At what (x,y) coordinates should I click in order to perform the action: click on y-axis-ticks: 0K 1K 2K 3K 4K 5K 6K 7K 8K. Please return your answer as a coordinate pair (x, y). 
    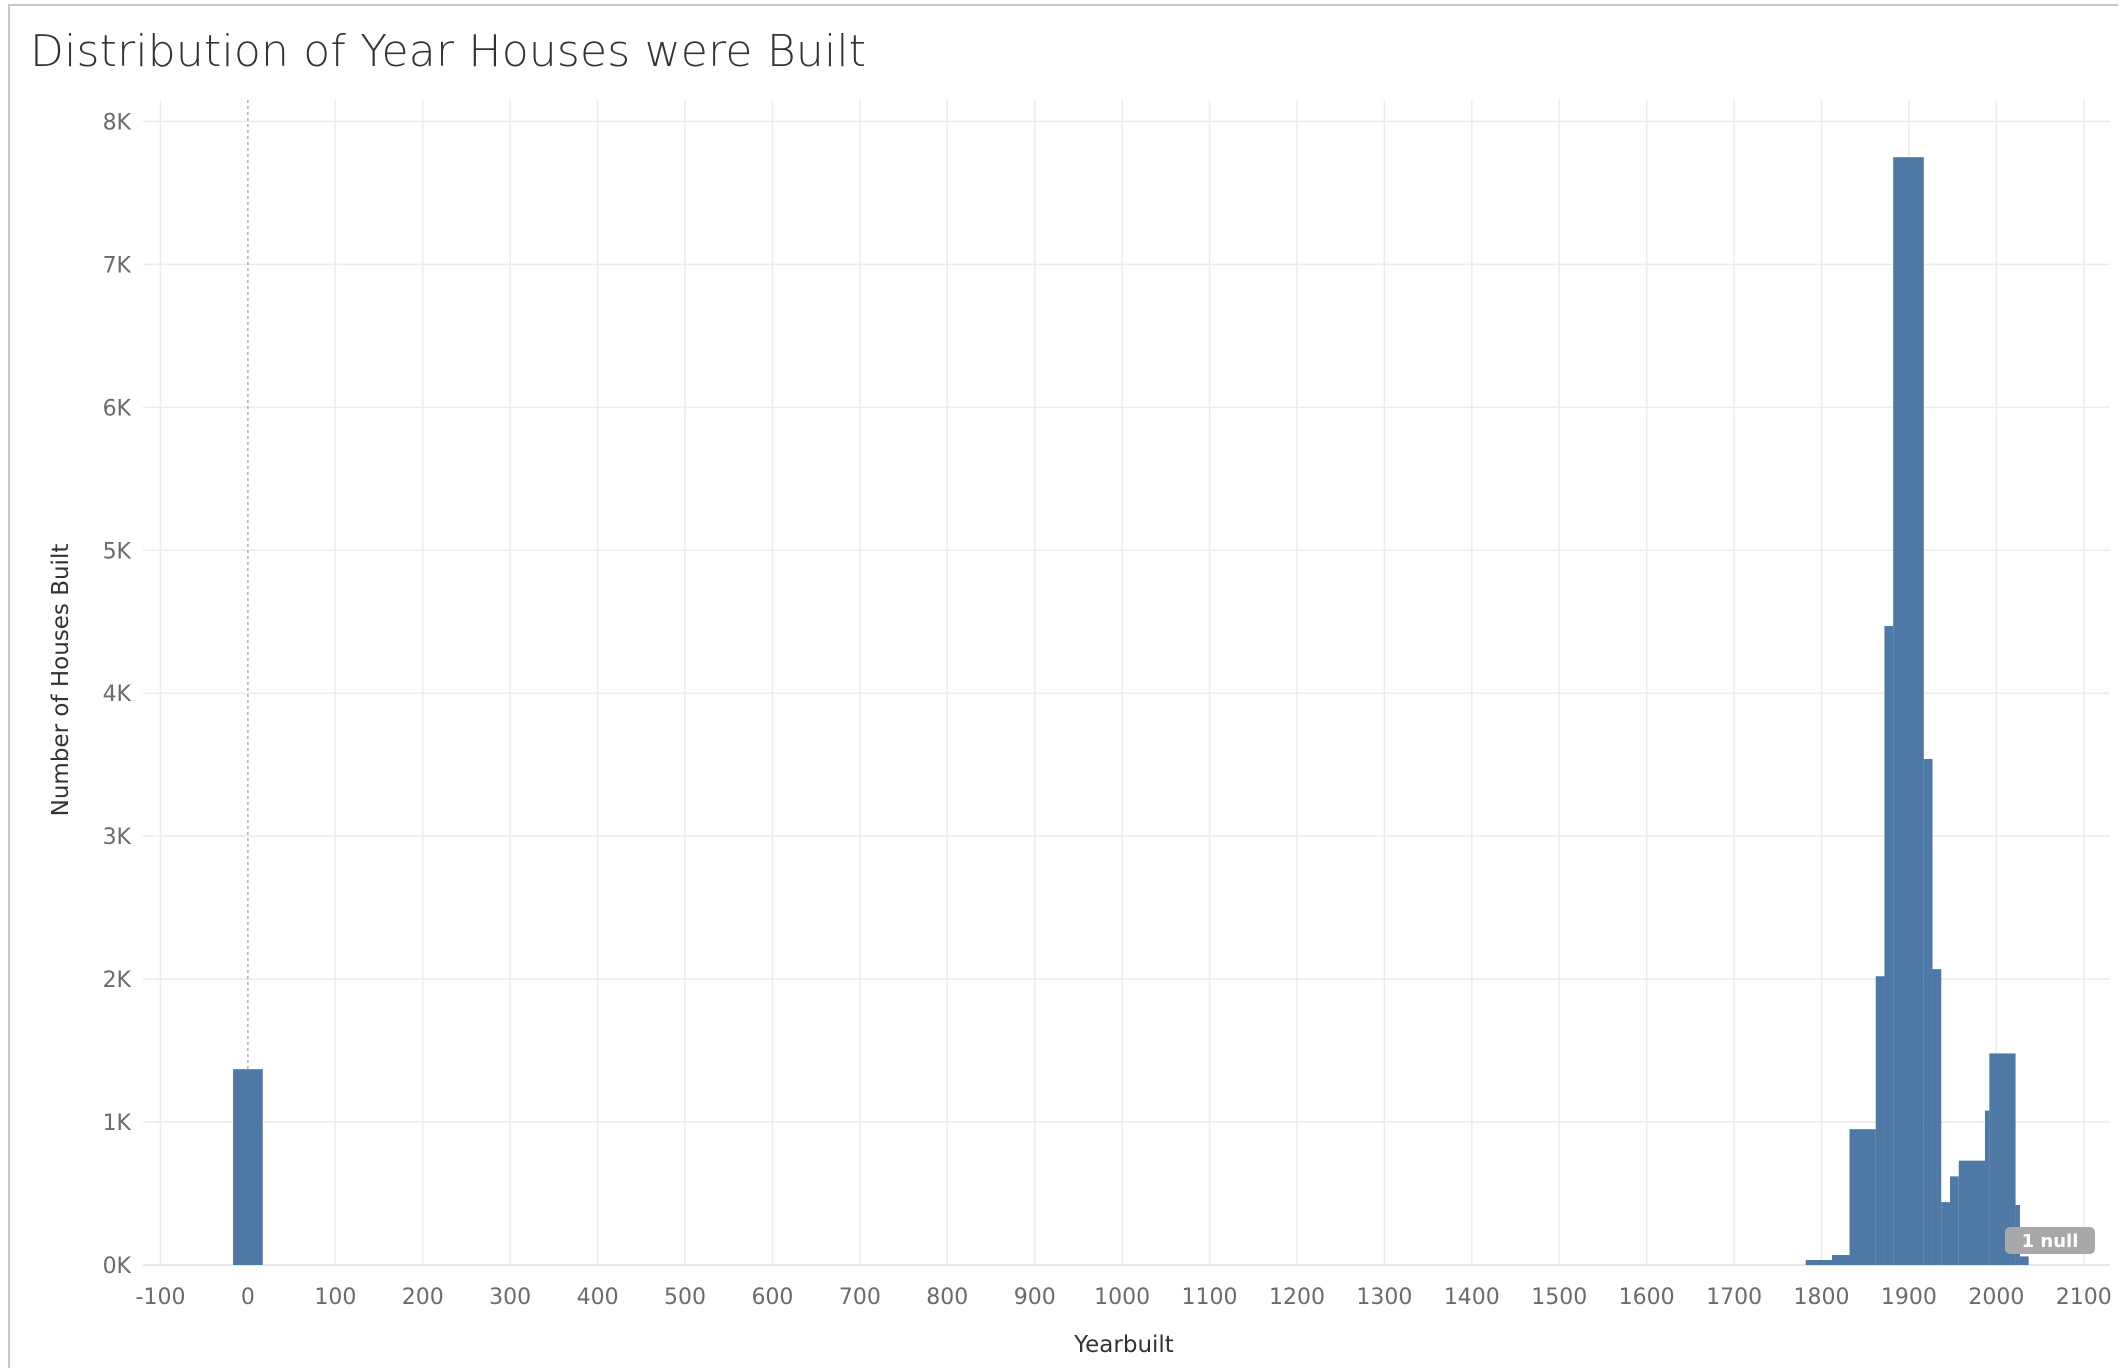
    Looking at the image, I should click on (117, 694).